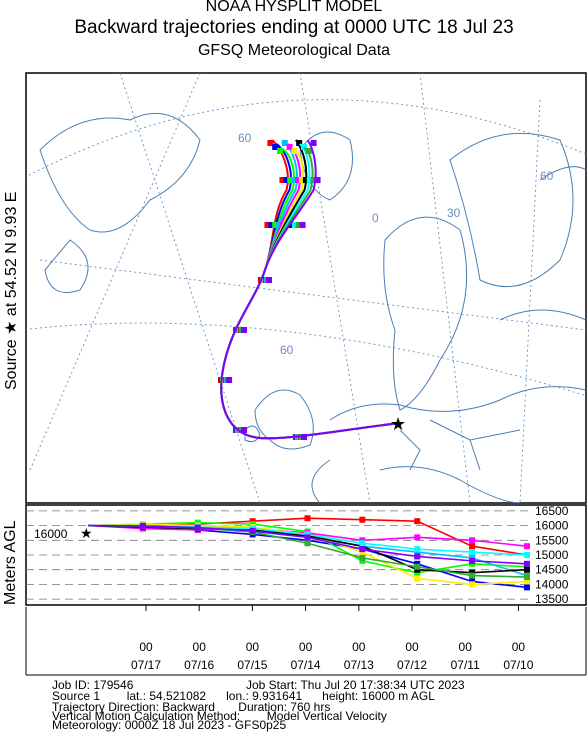 This screenshot has width=588, height=732. Describe the element at coordinates (252, 665) in the screenshot. I see `time-tick-date: 07/15` at that location.